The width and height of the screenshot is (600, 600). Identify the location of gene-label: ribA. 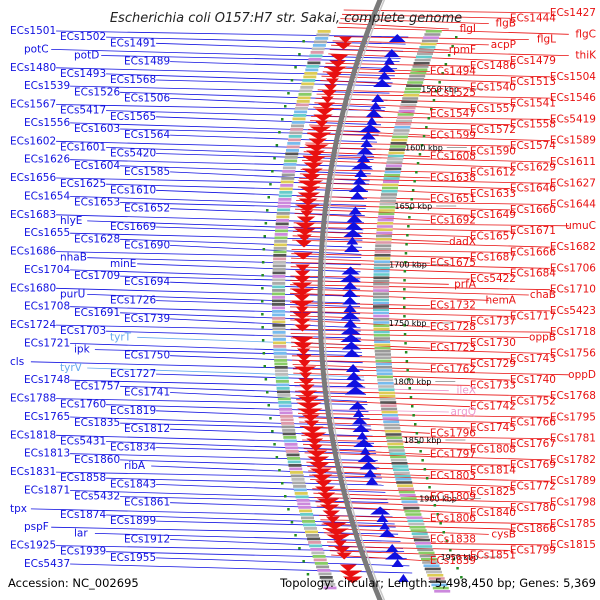
(135, 466).